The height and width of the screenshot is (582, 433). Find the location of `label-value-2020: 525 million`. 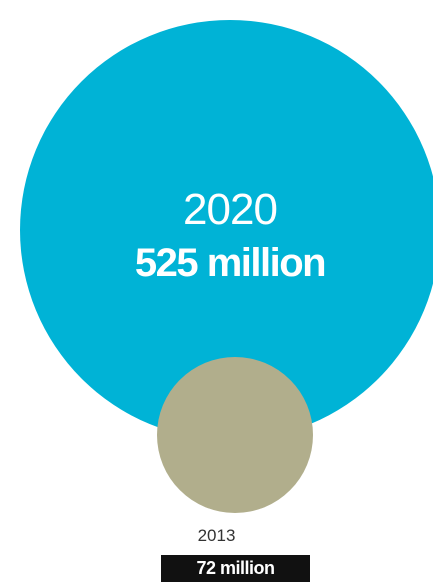

label-value-2020: 525 million is located at coordinates (230, 263).